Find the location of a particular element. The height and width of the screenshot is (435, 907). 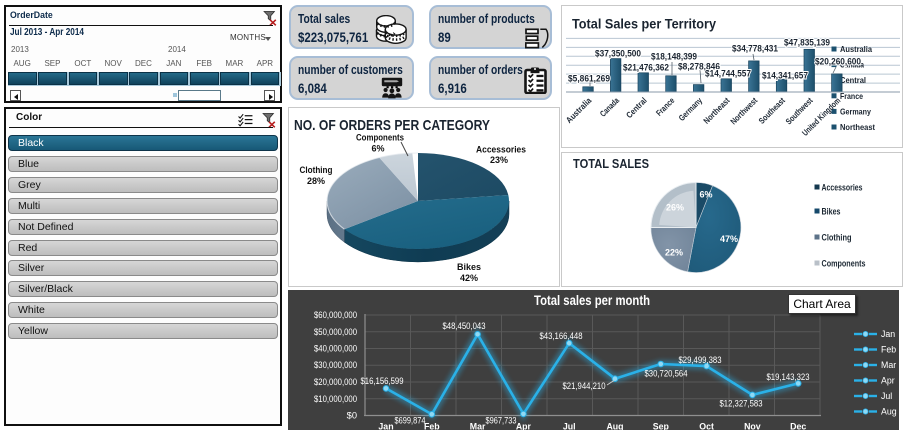

svg-text: $60,000,000 is located at coordinates (335, 315).